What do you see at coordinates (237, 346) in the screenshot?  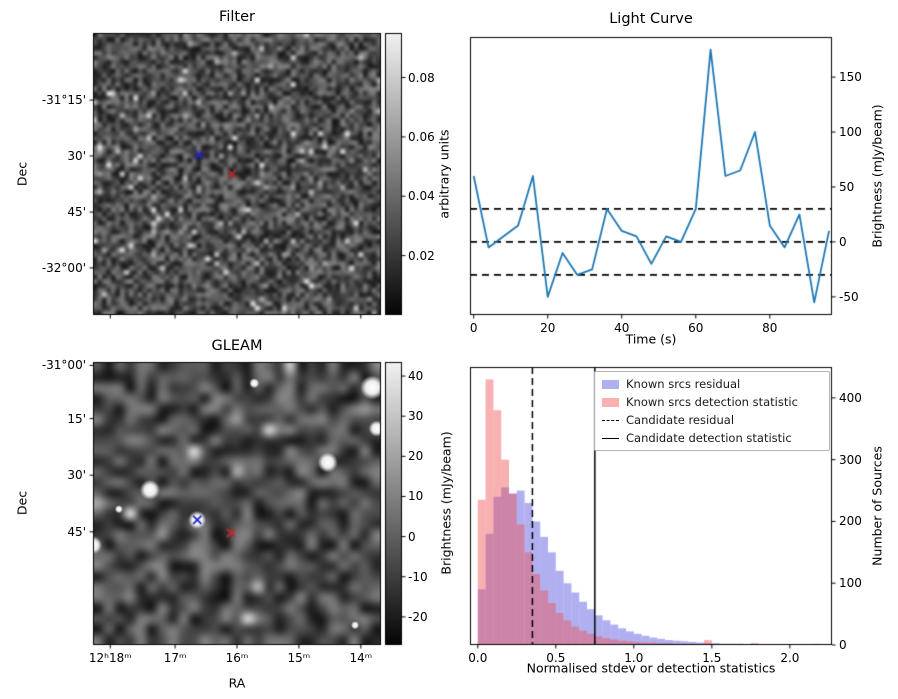 I see `gleam-panel-title: GLEAM` at bounding box center [237, 346].